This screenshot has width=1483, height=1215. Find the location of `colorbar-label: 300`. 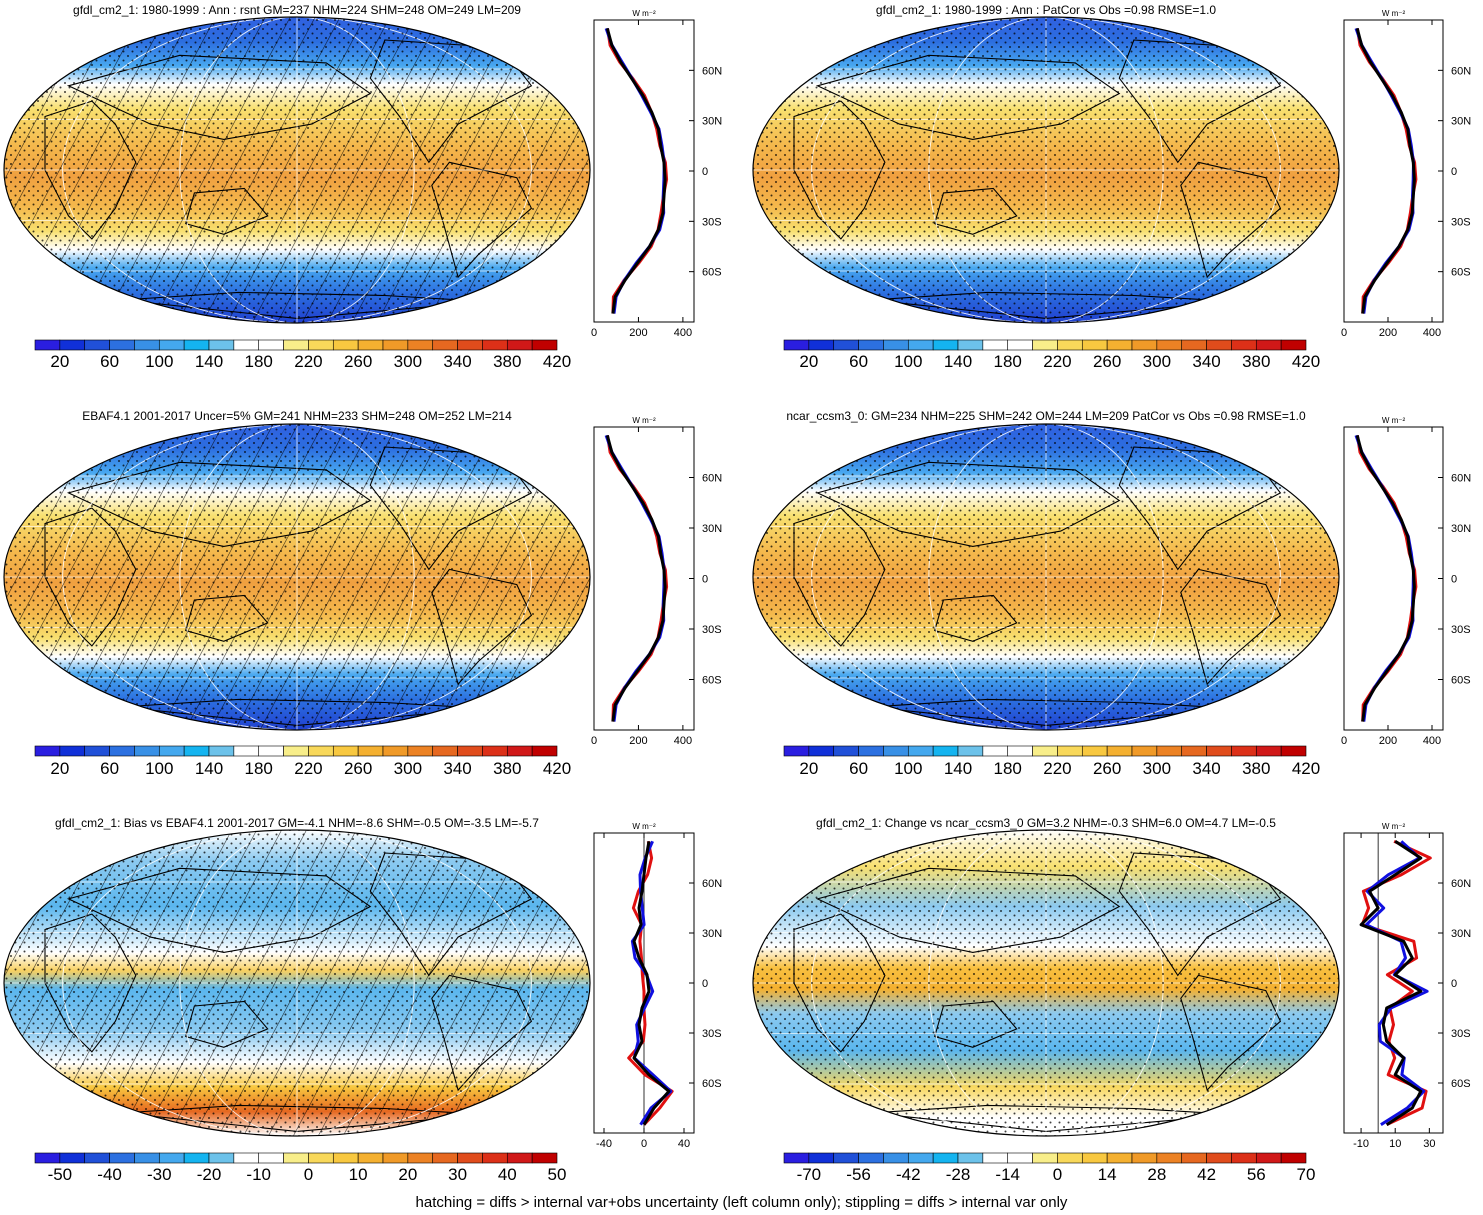

colorbar-label: 300 is located at coordinates (408, 768).